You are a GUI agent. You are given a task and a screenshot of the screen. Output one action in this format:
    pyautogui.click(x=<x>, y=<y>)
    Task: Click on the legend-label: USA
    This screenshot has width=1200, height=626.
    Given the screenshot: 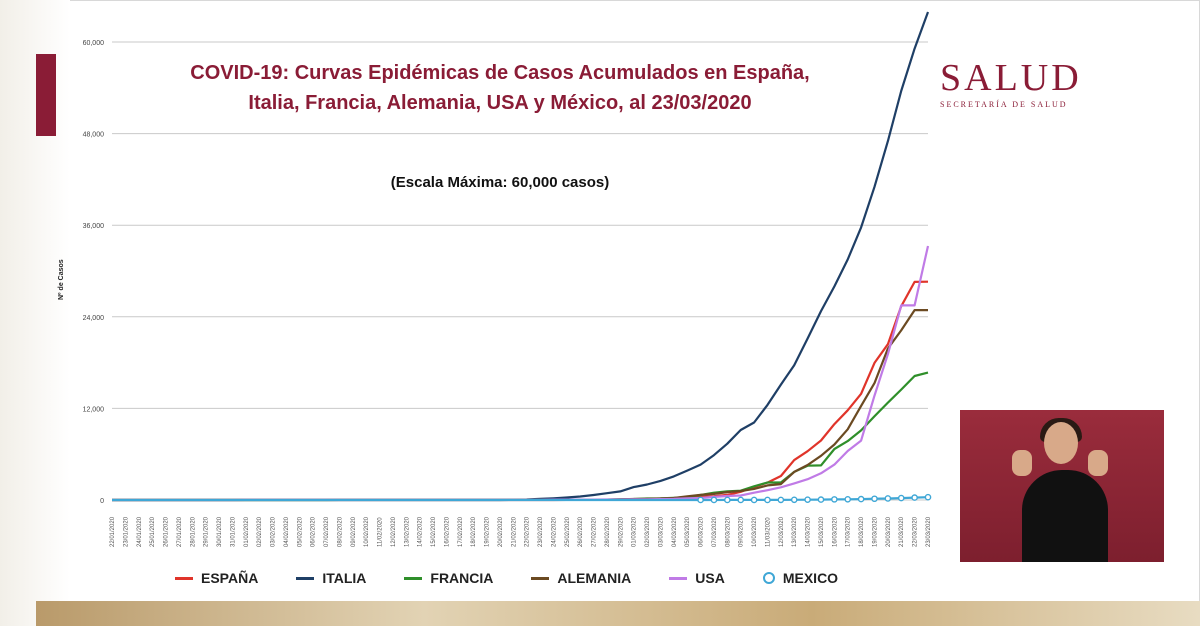 What is the action you would take?
    pyautogui.click(x=710, y=578)
    